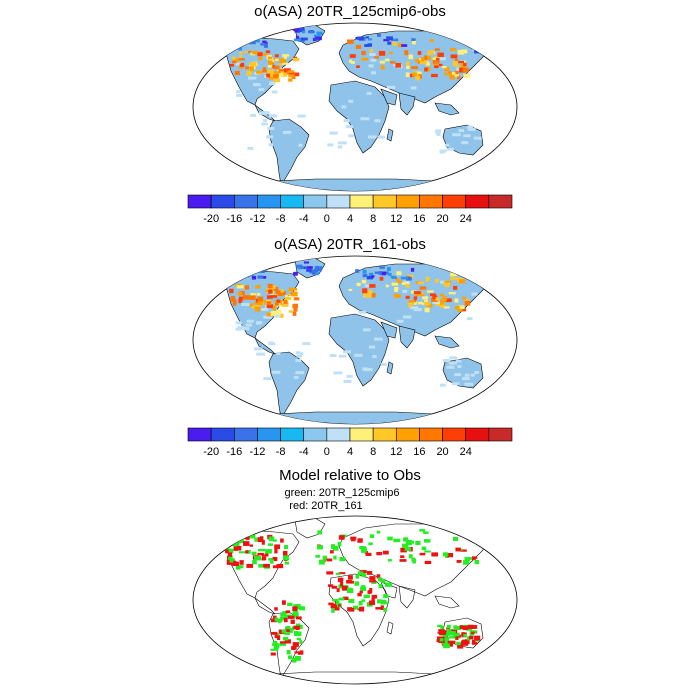  Describe the element at coordinates (315, 434) in the screenshot. I see `colorbar-swatch` at that location.